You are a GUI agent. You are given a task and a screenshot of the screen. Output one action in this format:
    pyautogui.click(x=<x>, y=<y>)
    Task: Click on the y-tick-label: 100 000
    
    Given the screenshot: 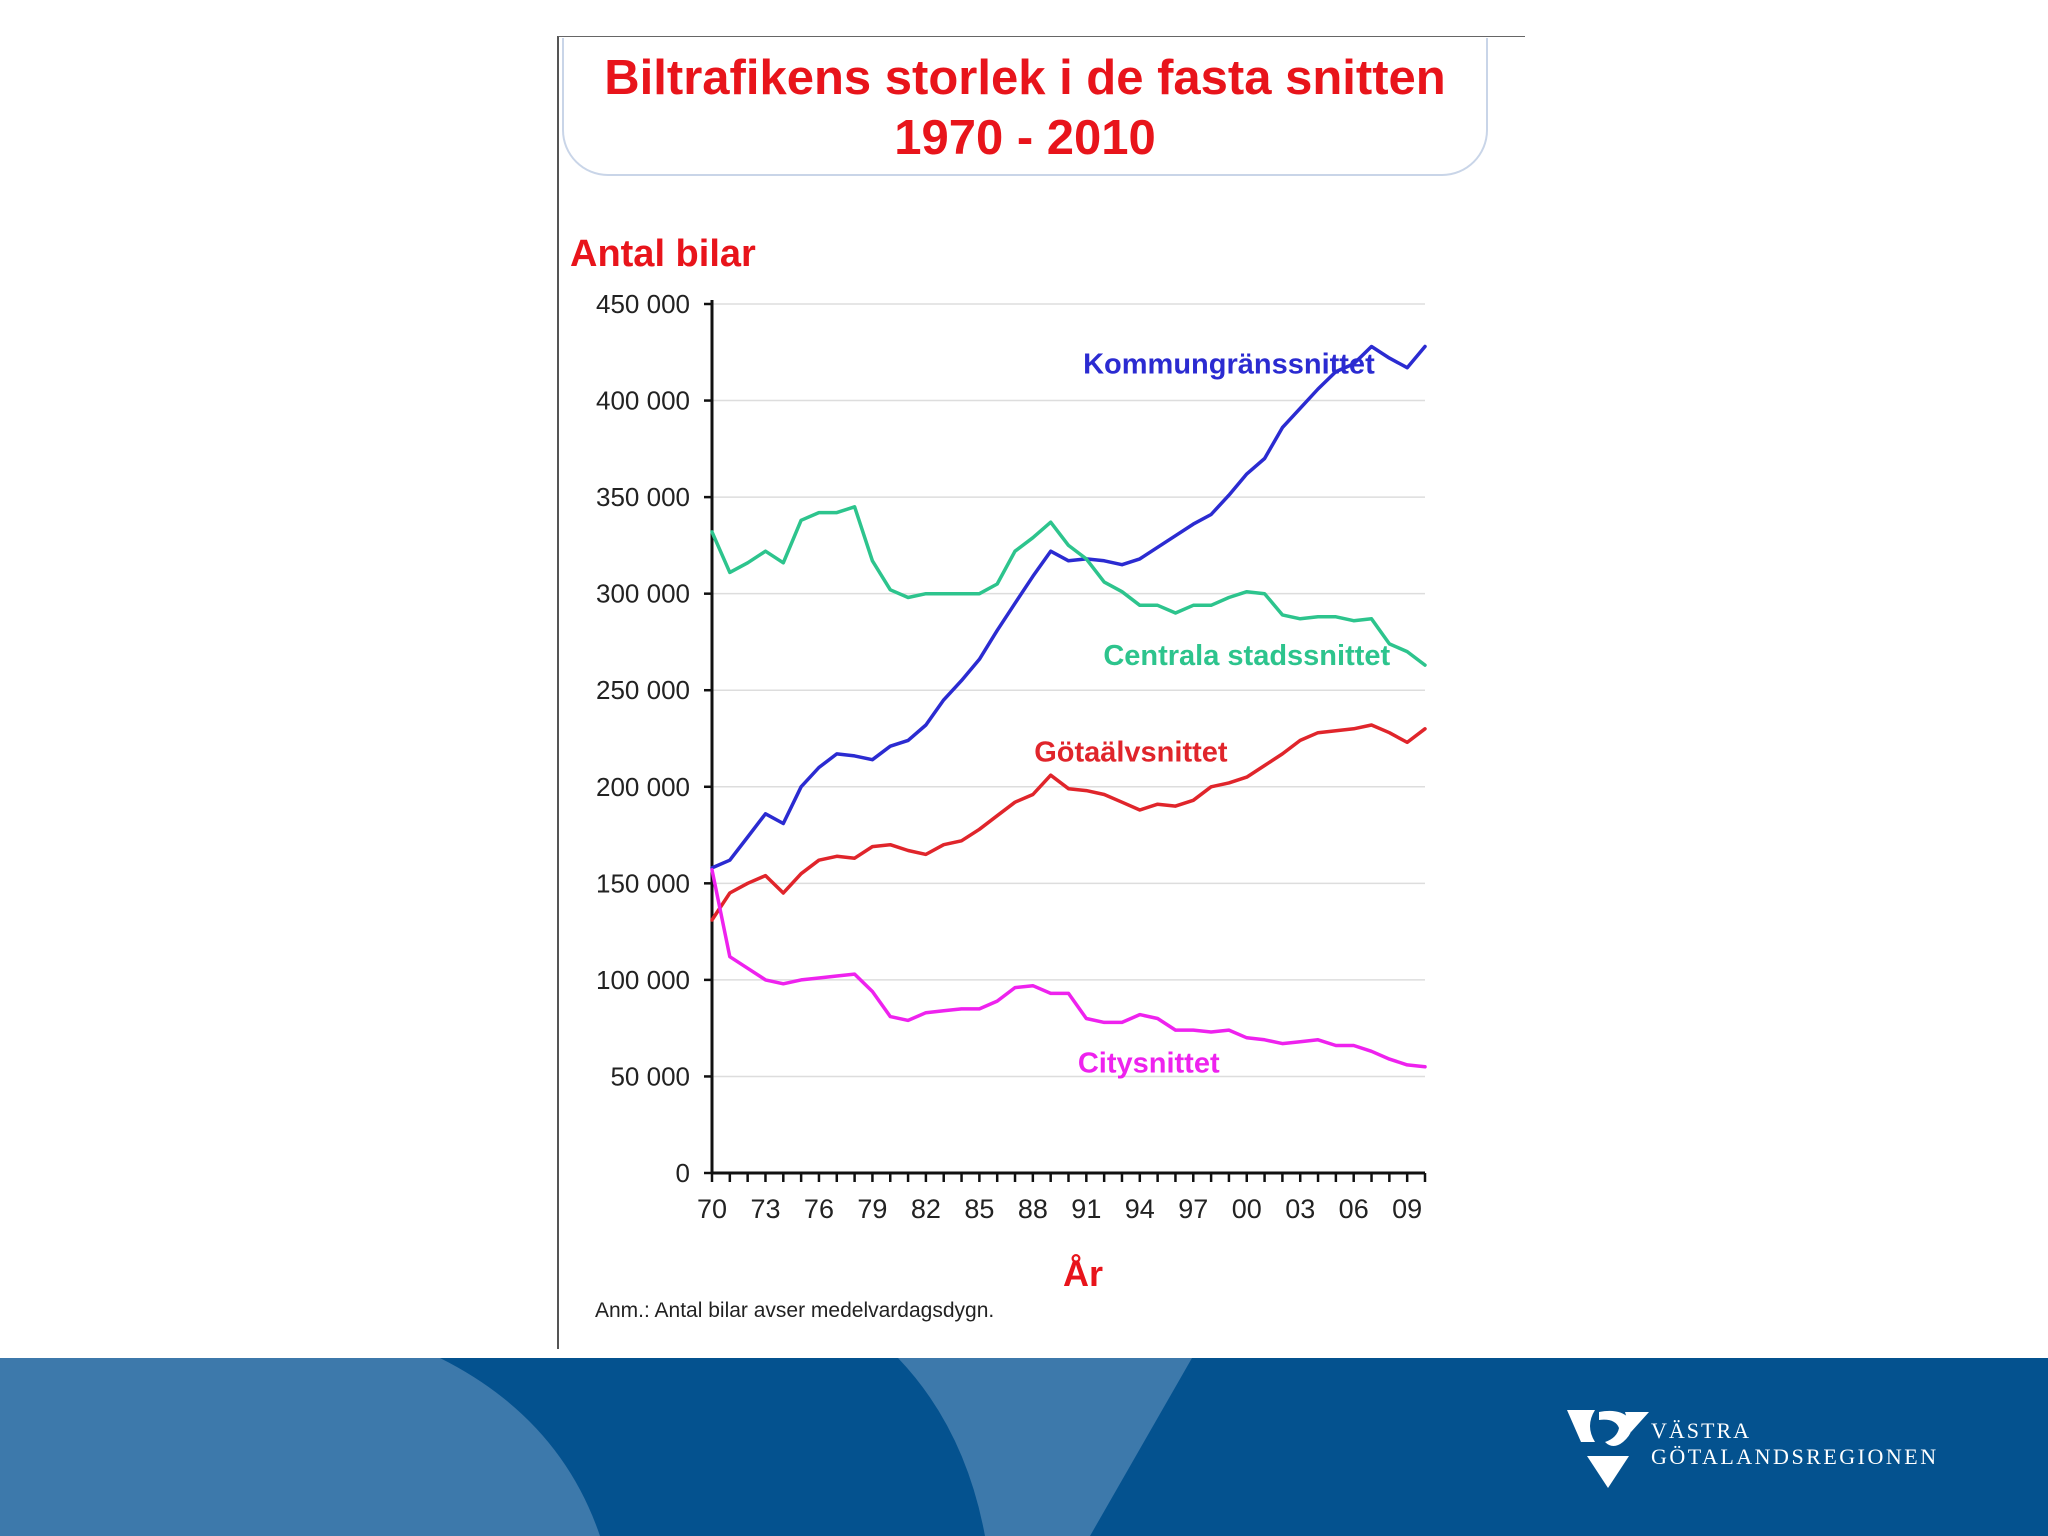 What is the action you would take?
    pyautogui.click(x=643, y=980)
    